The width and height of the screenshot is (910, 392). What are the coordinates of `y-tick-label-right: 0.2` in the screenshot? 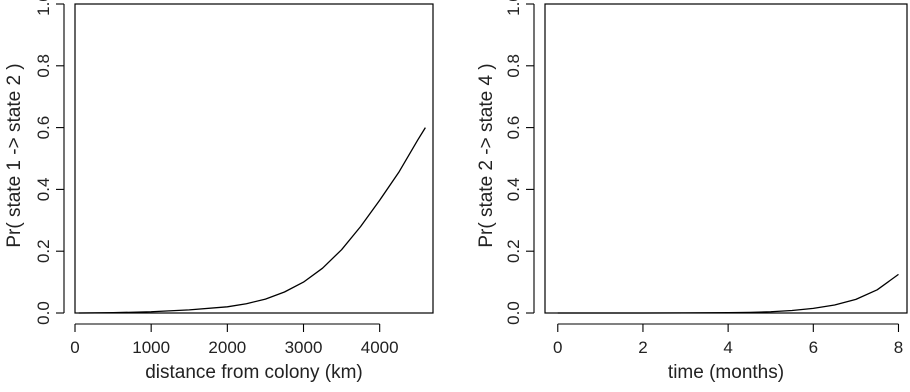 It's located at (513, 251).